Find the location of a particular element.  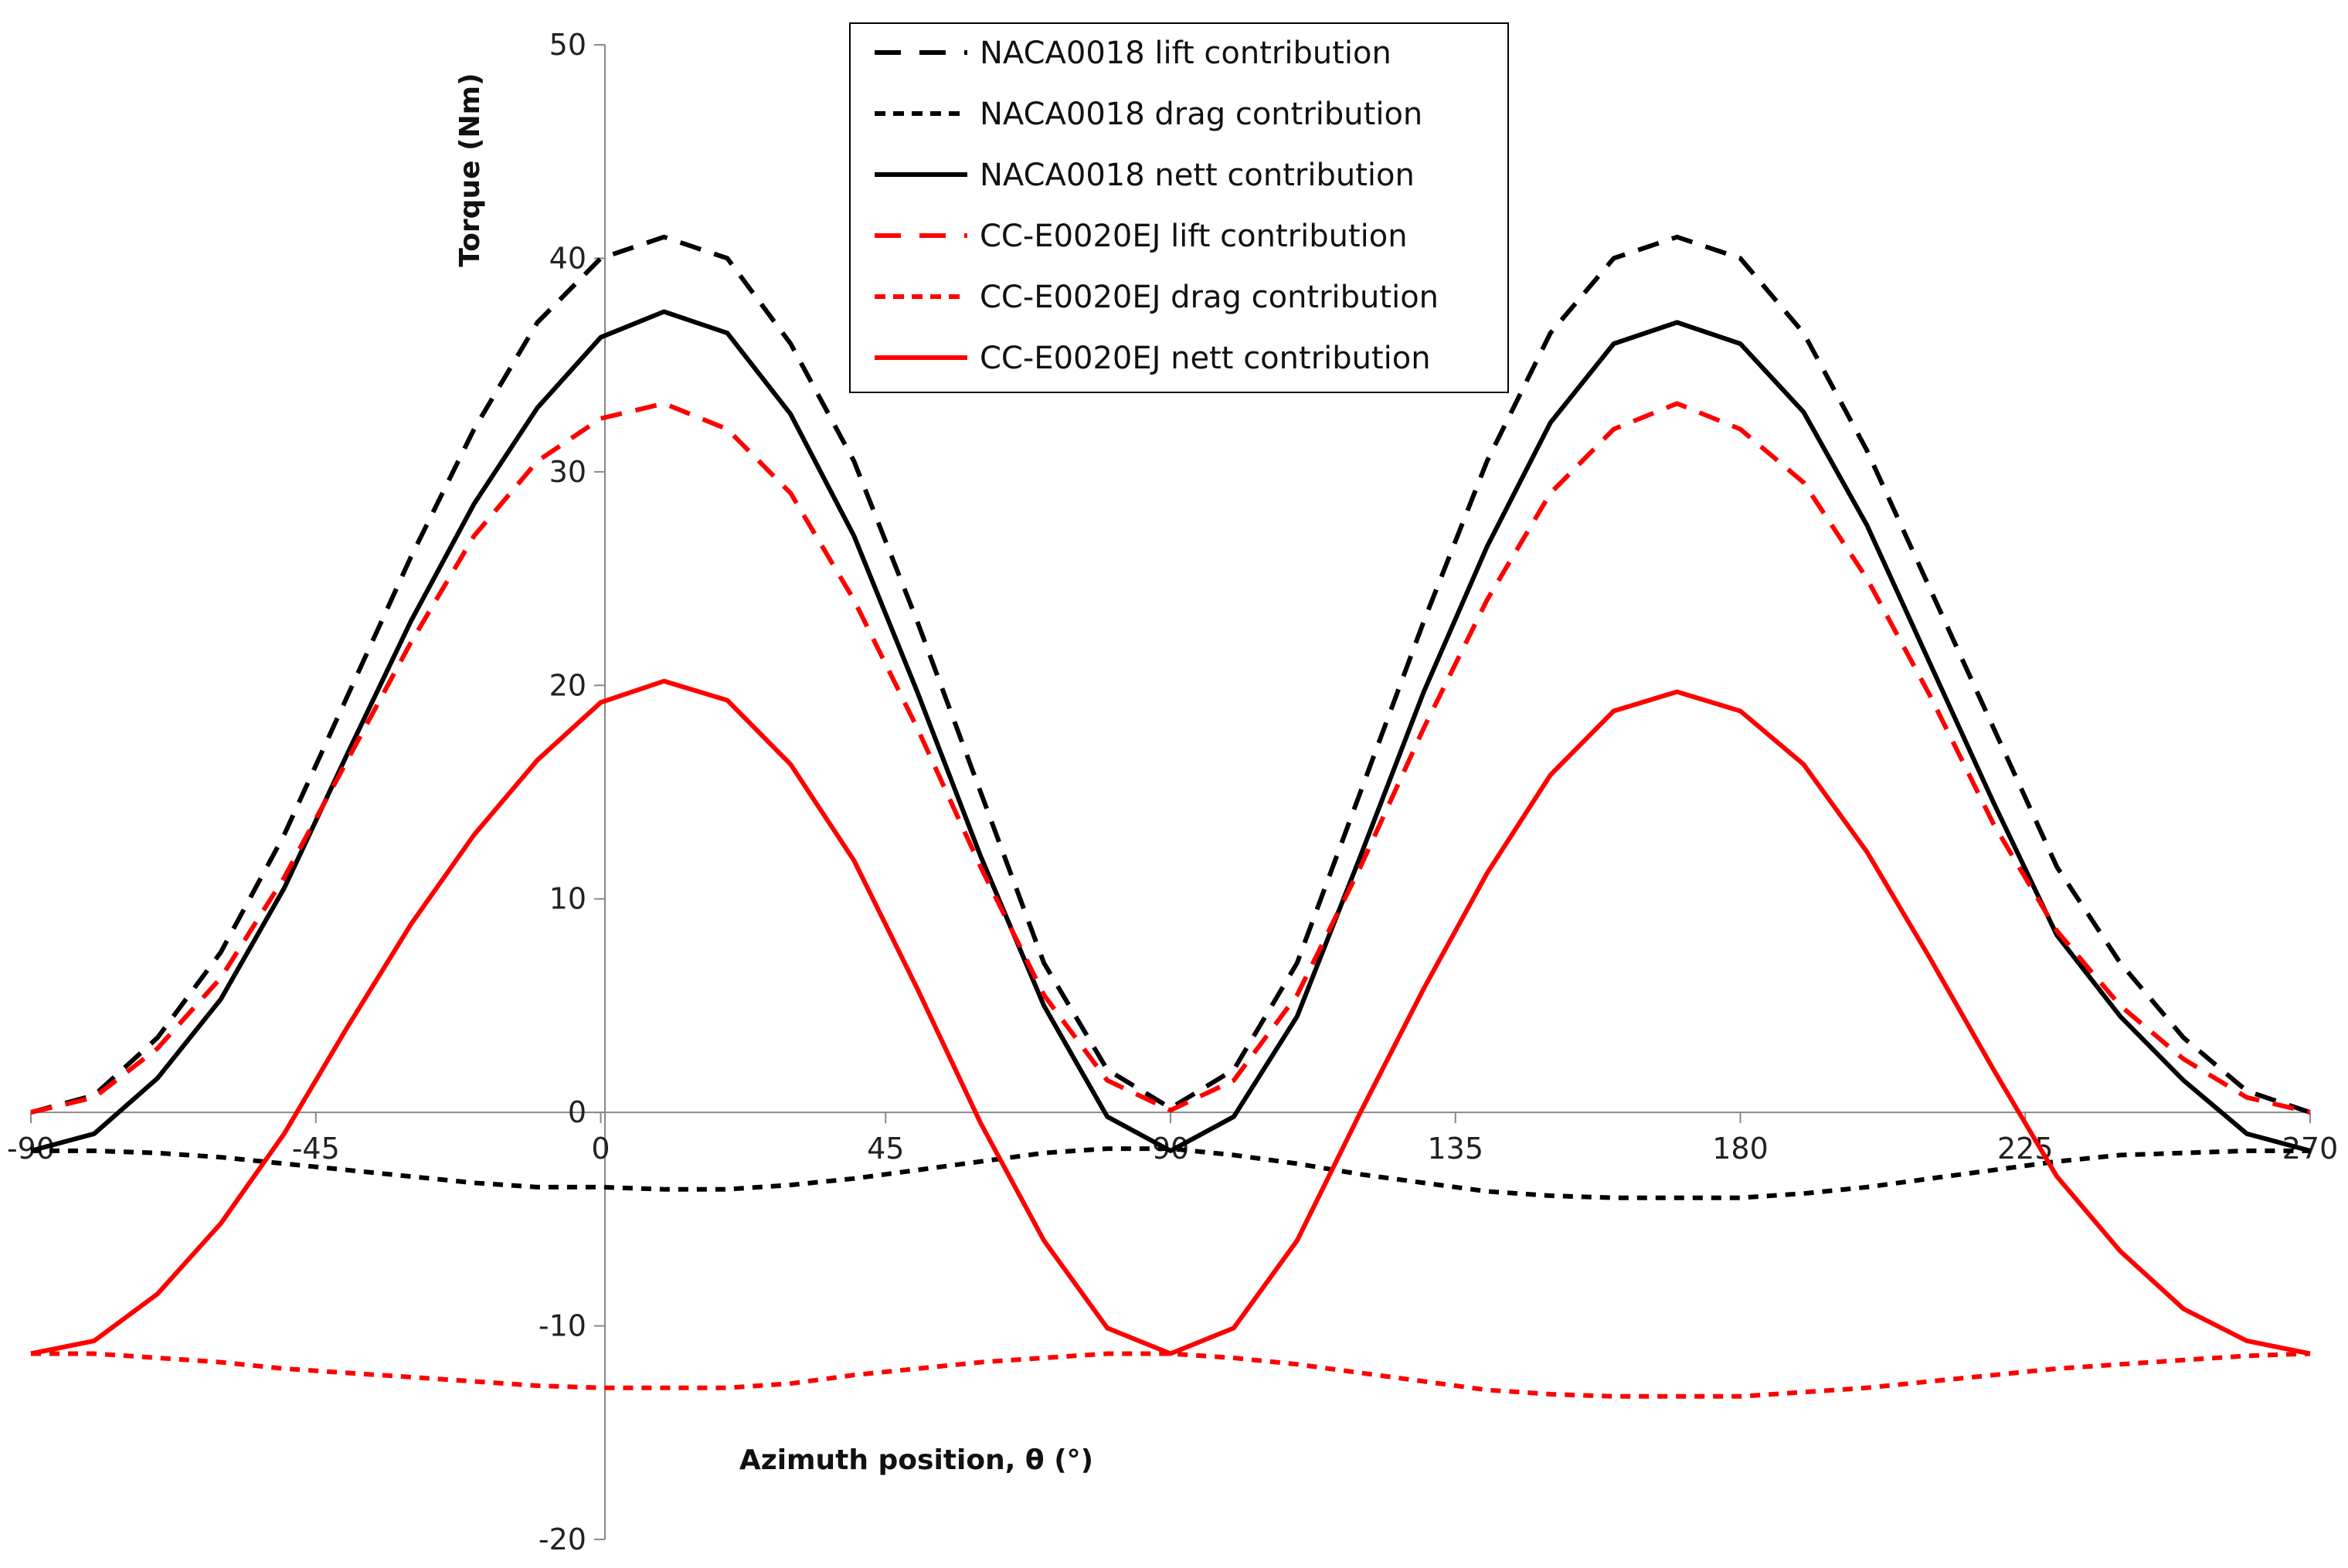

x-tick-label: -45 is located at coordinates (316, 1149).